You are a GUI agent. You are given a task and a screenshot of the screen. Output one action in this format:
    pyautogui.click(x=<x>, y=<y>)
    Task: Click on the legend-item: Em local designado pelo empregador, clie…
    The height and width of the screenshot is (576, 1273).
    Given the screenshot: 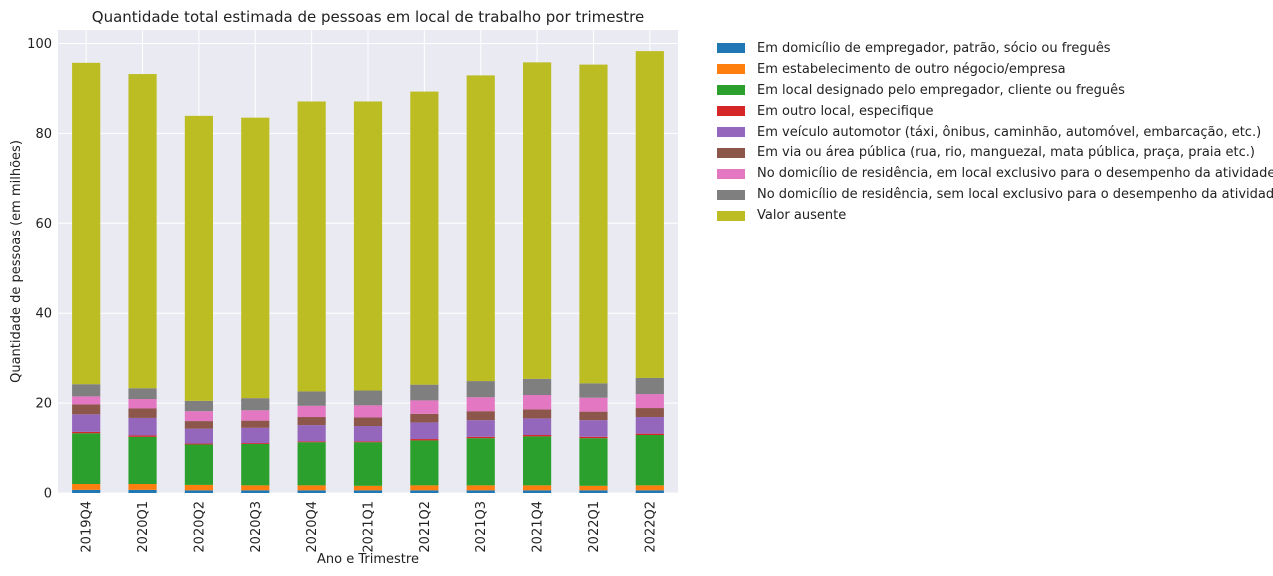 What is the action you would take?
    pyautogui.click(x=995, y=90)
    